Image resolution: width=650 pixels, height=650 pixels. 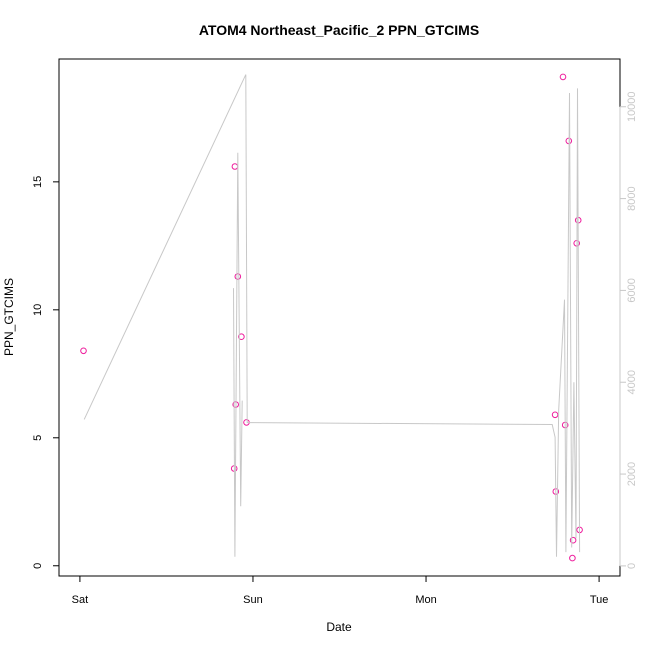 I want to click on y-tick-label: 10, so click(x=38, y=310).